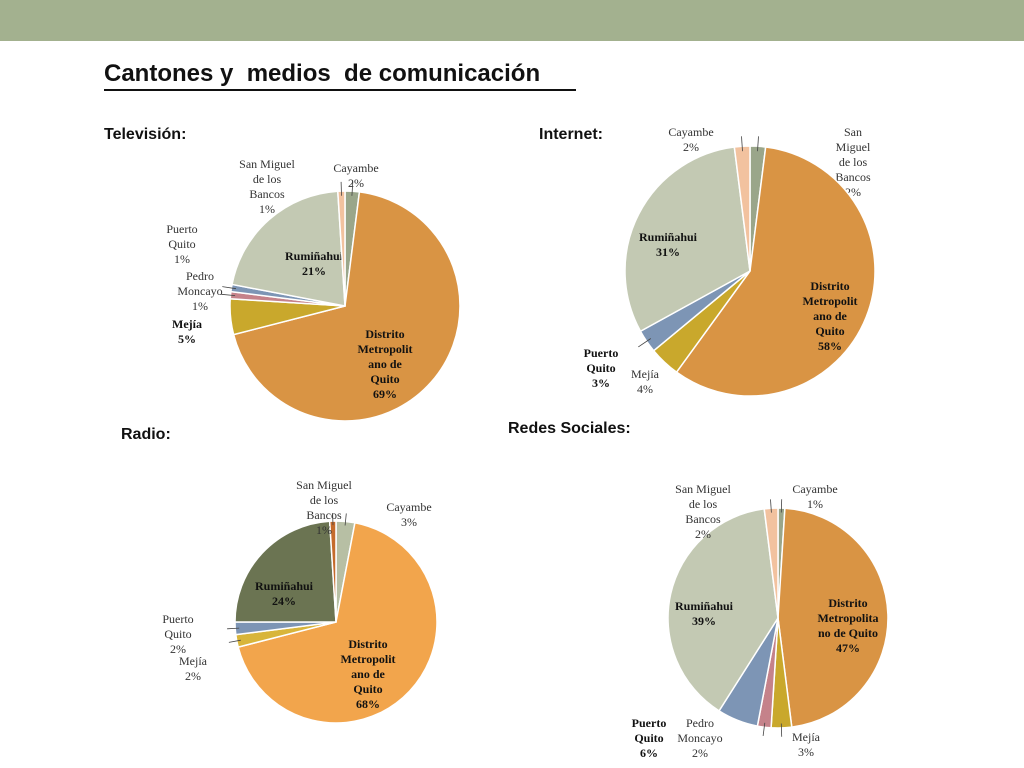 The height and width of the screenshot is (768, 1024). Describe the element at coordinates (193, 668) in the screenshot. I see `slice-label-mejía: Mejía 2%` at that location.